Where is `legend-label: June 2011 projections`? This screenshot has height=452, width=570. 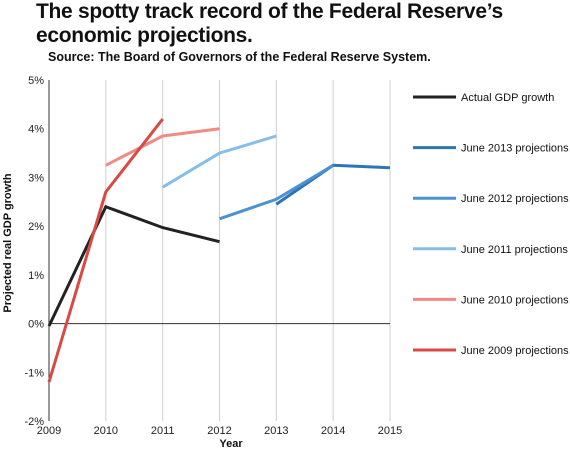 legend-label: June 2011 projections is located at coordinates (514, 250).